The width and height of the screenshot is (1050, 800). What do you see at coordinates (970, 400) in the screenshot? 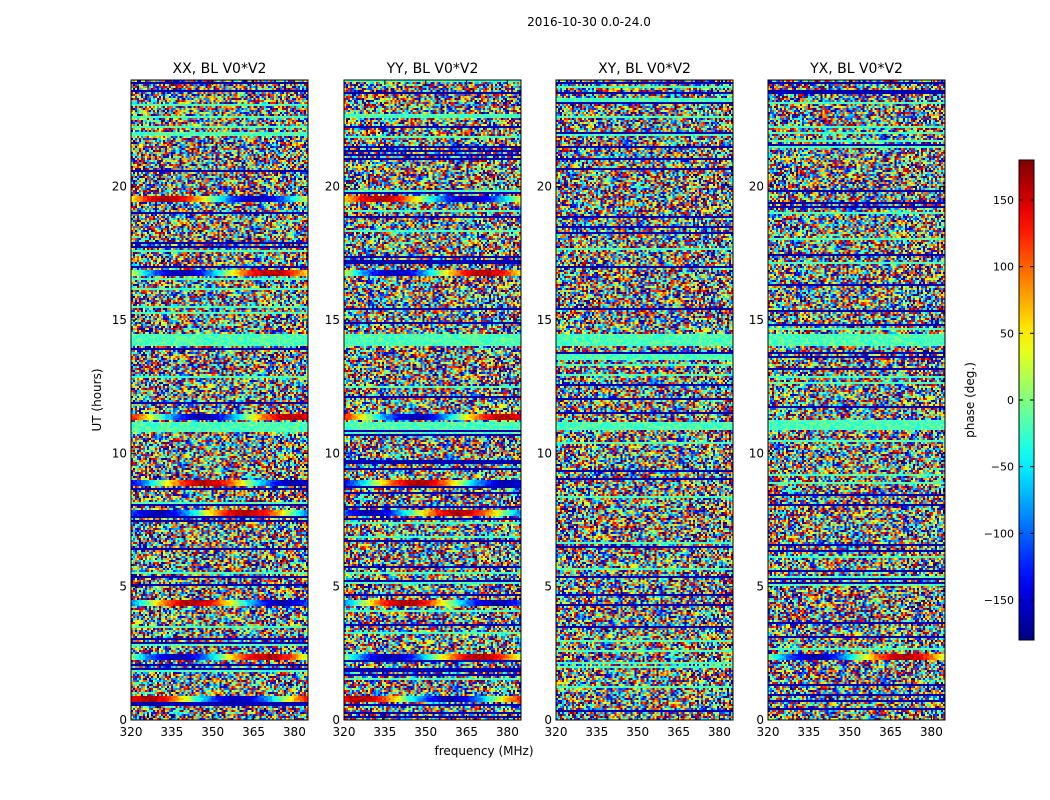
I see `colorbar-label: phase (deg.)` at bounding box center [970, 400].